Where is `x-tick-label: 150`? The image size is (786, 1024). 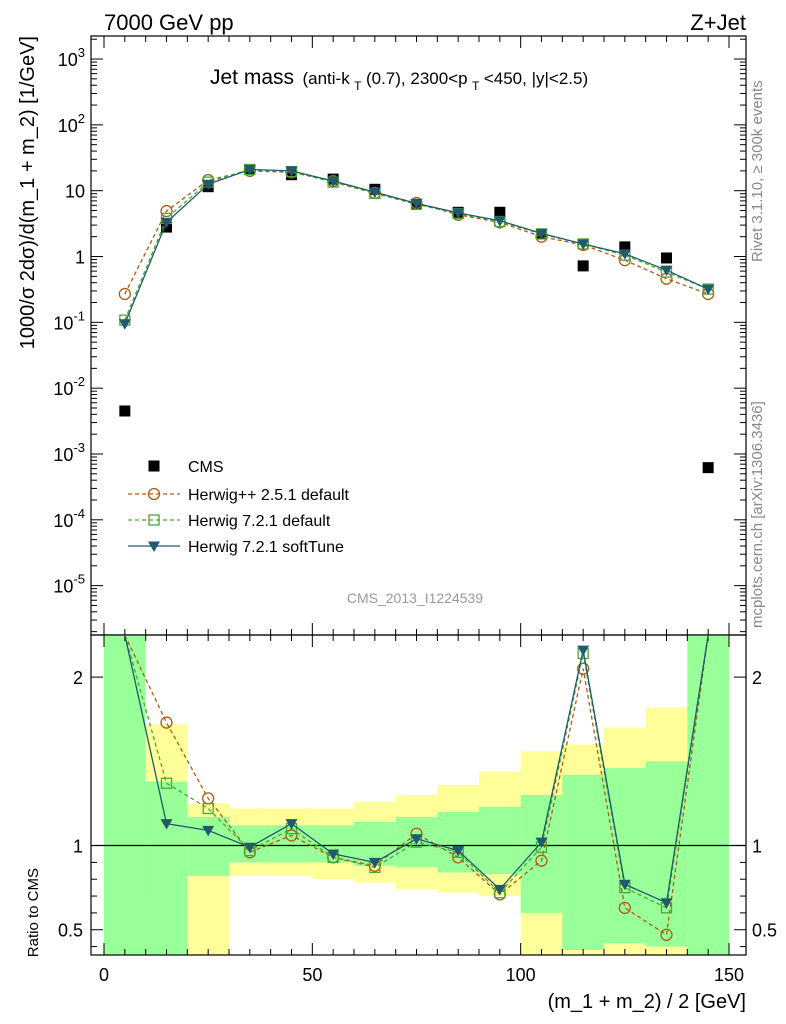
x-tick-label: 150 is located at coordinates (729, 975).